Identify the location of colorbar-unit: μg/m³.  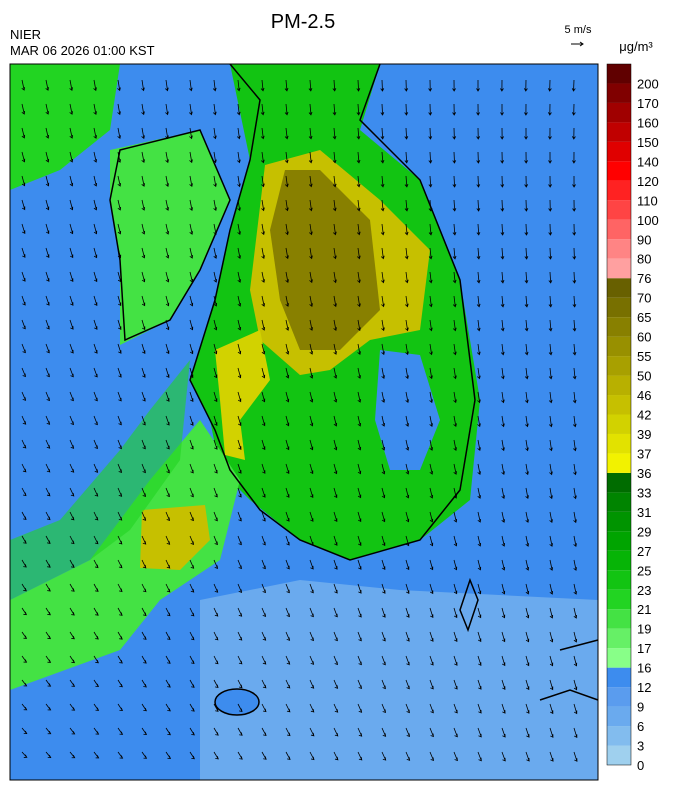
(636, 46).